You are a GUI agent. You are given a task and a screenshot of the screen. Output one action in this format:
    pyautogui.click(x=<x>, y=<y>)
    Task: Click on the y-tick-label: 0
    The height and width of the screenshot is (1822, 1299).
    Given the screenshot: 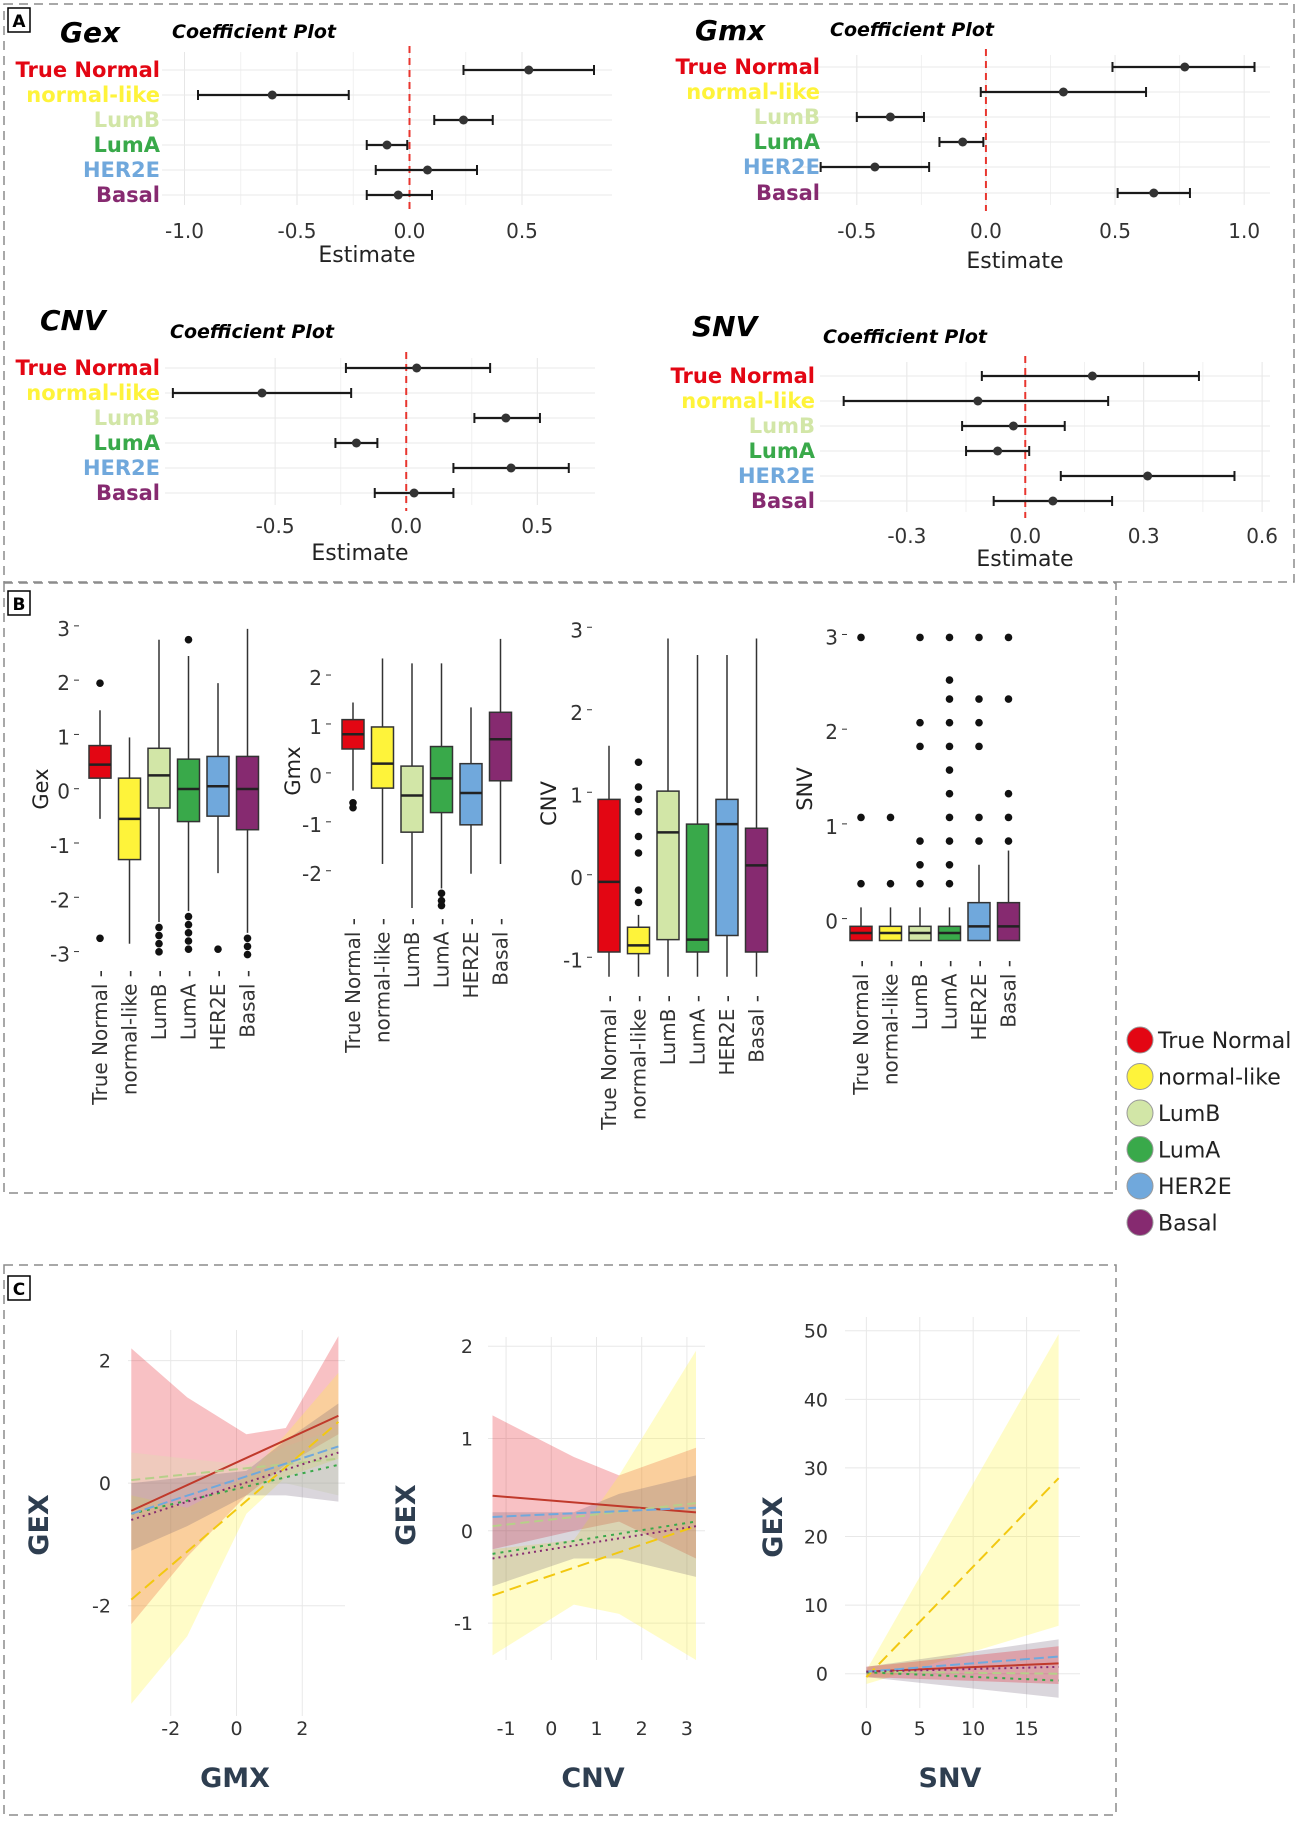 What is the action you would take?
    pyautogui.click(x=576, y=878)
    